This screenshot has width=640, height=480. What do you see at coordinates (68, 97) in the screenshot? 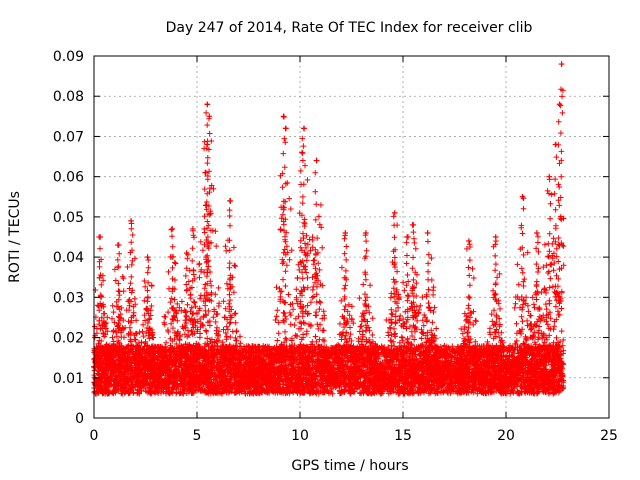
I see `y-tick-label: 0.08` at bounding box center [68, 97].